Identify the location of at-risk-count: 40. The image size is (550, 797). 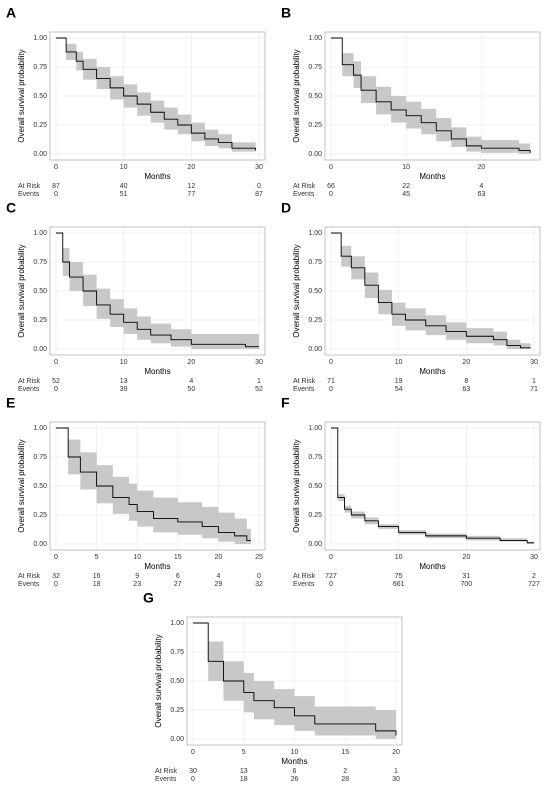
(124, 186).